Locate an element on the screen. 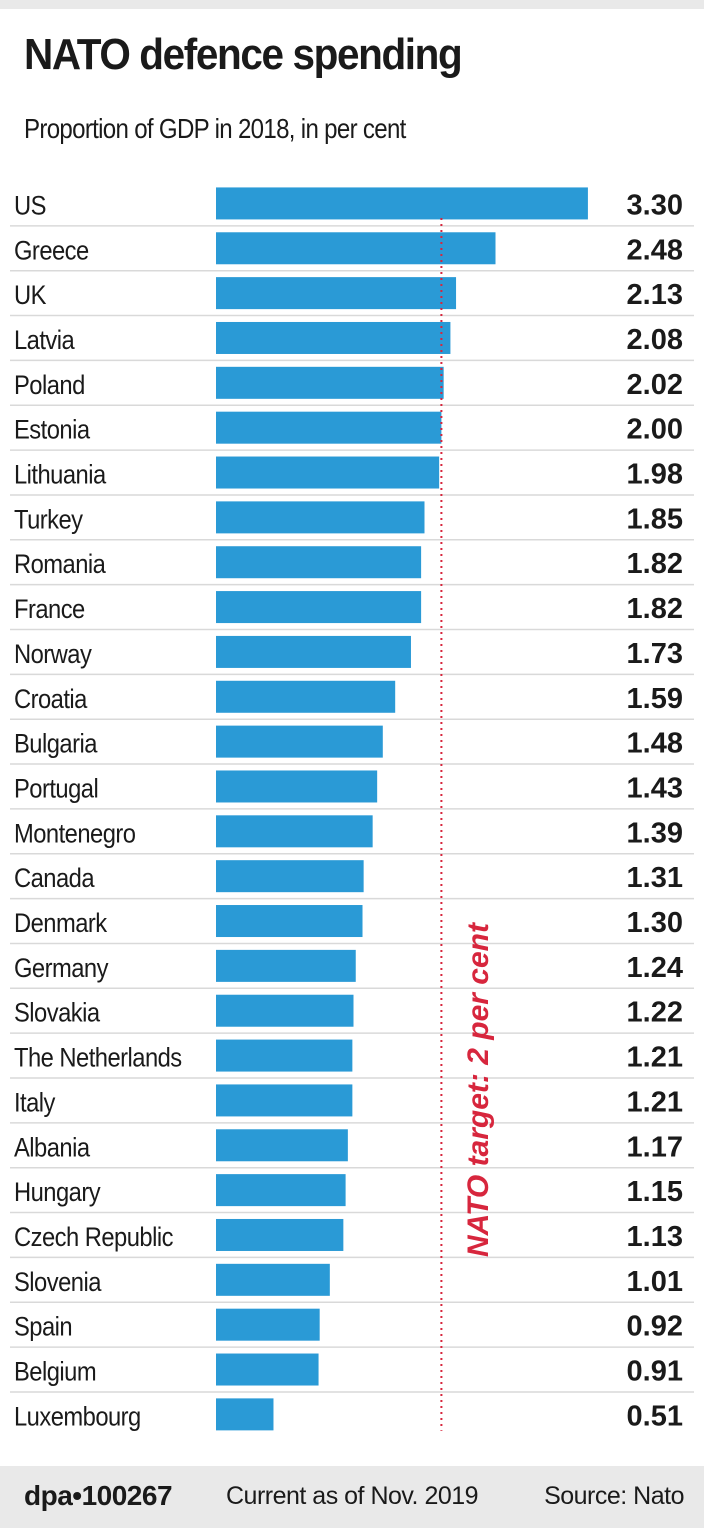 This screenshot has height=1528, width=704. category-label: Belgium is located at coordinates (55, 1372).